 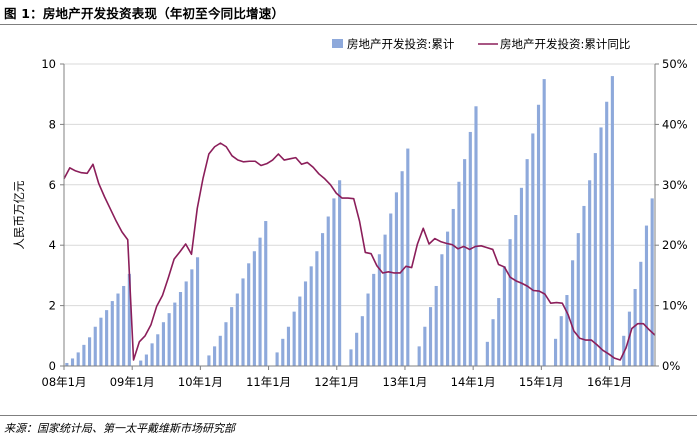 I want to click on chart-title: 图 1：房地产开发投资表现（年初至今同比增速）, so click(x=144, y=13).